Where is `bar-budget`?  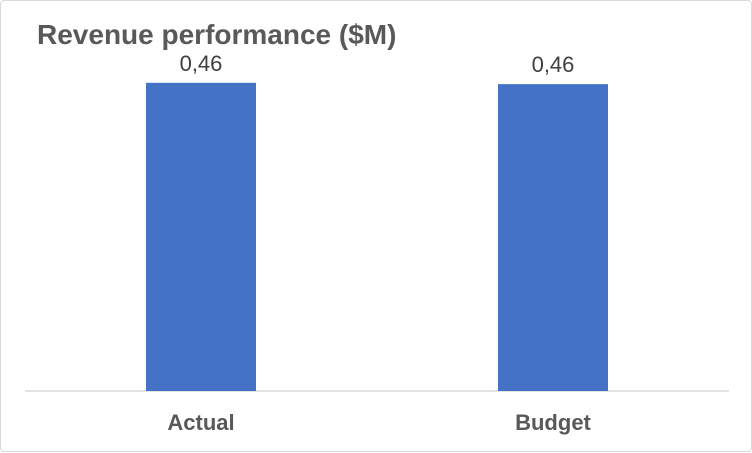 bar-budget is located at coordinates (553, 237).